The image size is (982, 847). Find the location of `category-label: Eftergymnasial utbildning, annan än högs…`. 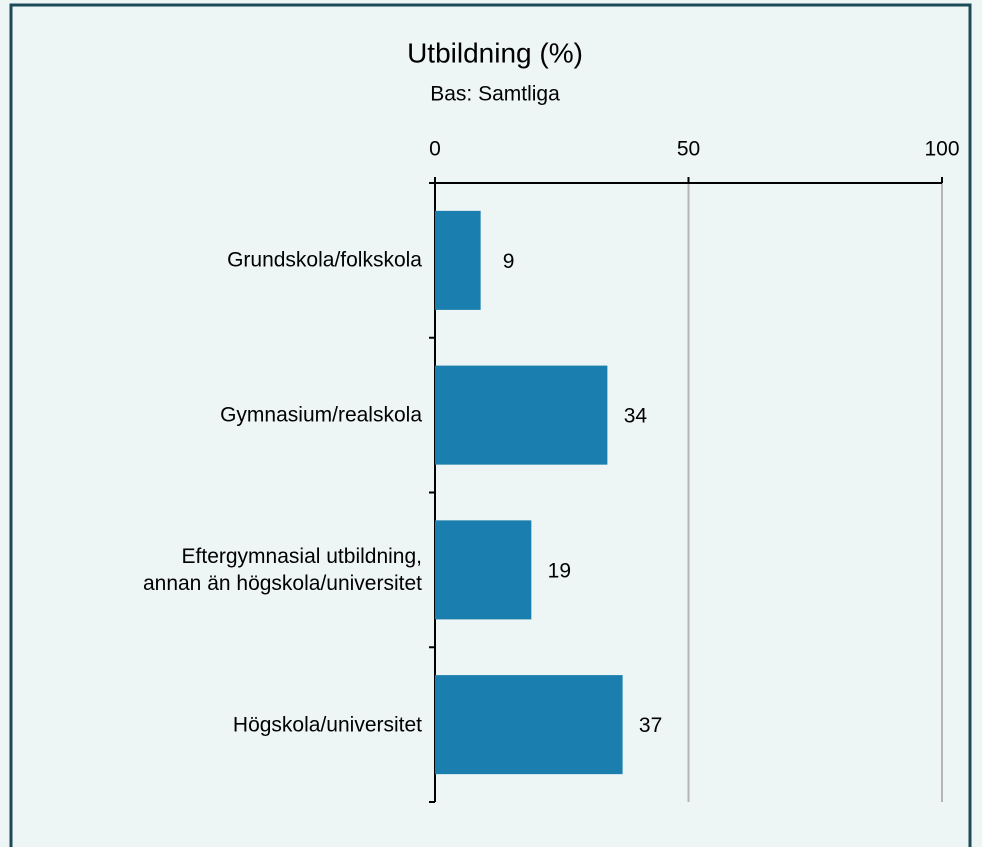

category-label: Eftergymnasial utbildning, annan än högs… is located at coordinates (282, 569).